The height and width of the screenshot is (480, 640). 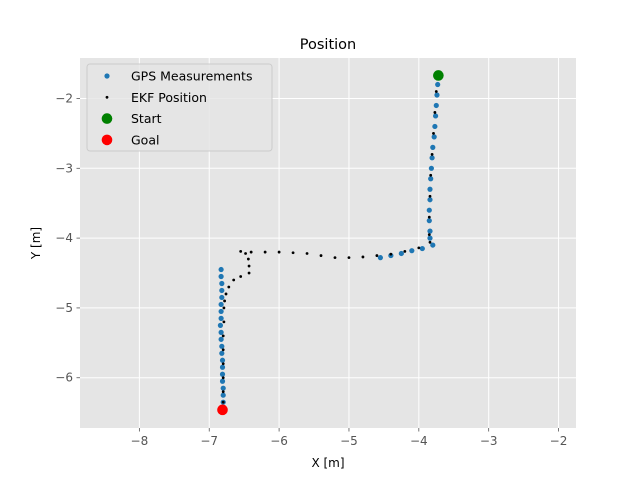 I want to click on y-tick-label: −6, so click(x=64, y=378).